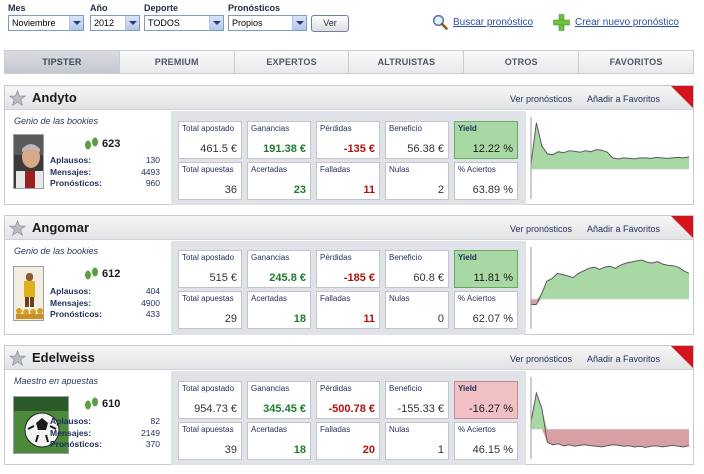 The height and width of the screenshot is (474, 704). What do you see at coordinates (230, 190) in the screenshot?
I see `stat-value: 36` at bounding box center [230, 190].